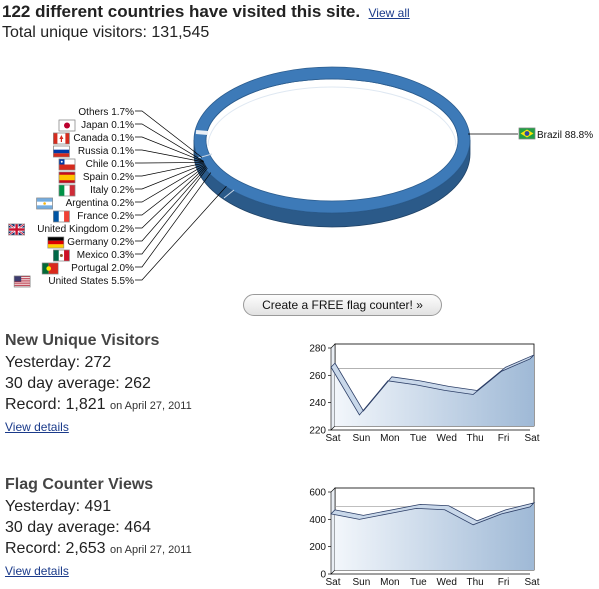 The width and height of the screenshot is (599, 589). I want to click on ring-top, so click(332, 140).